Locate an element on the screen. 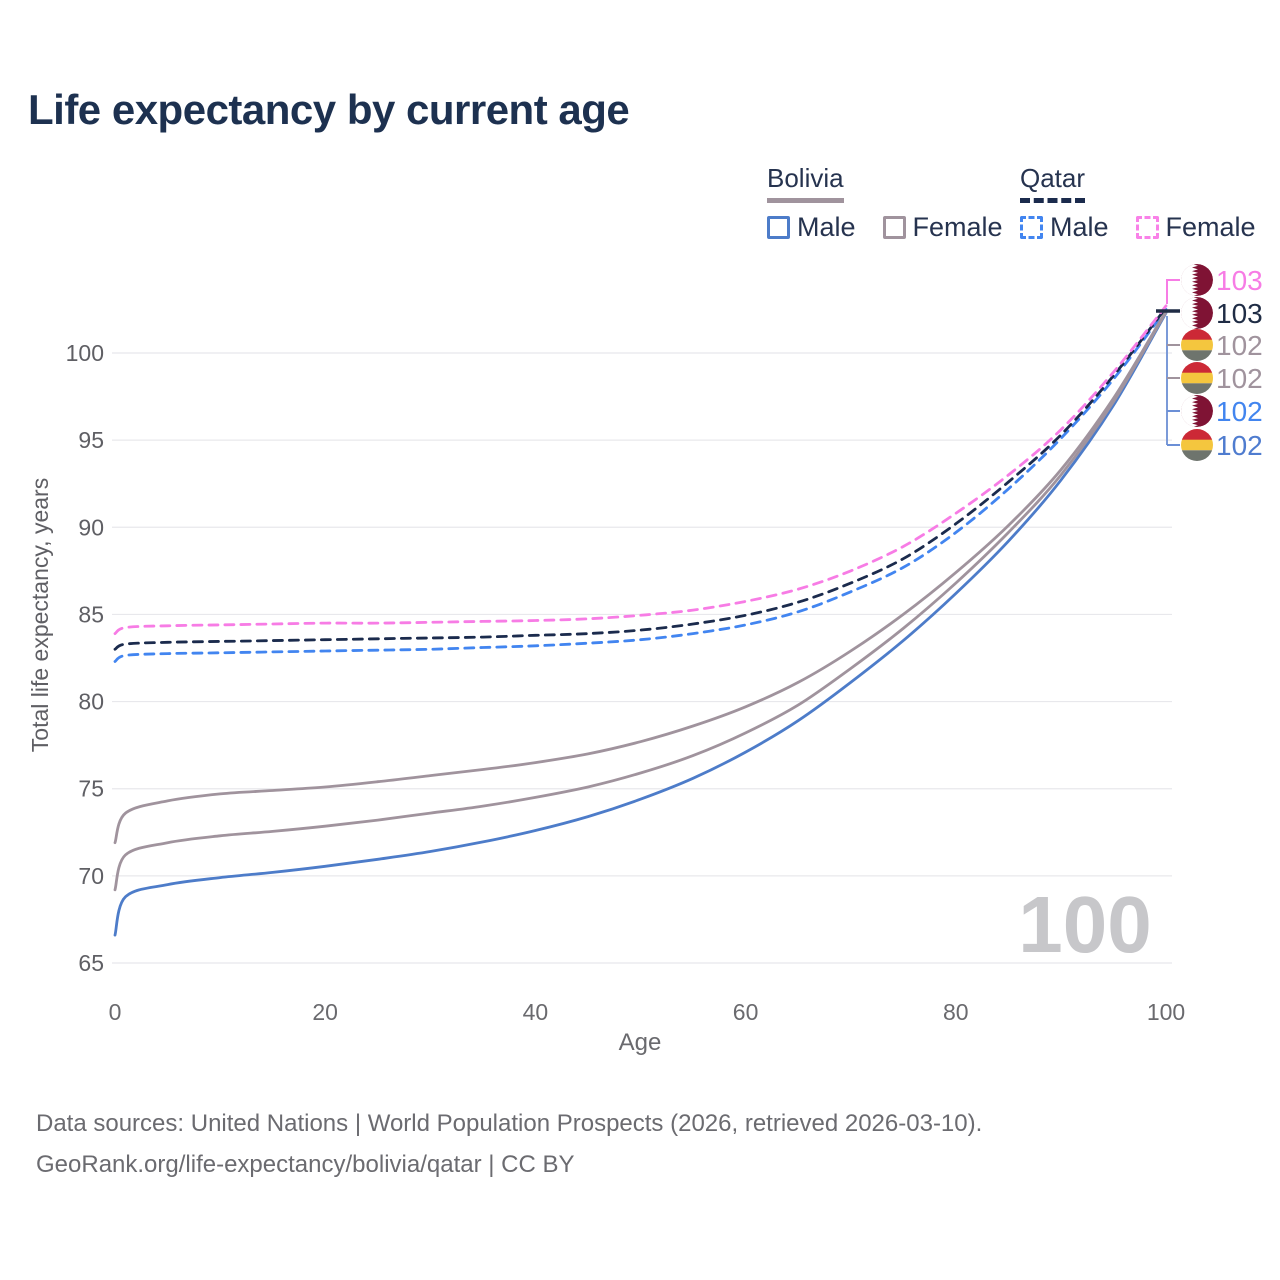  x-tick-label: 80 is located at coordinates (956, 1012).